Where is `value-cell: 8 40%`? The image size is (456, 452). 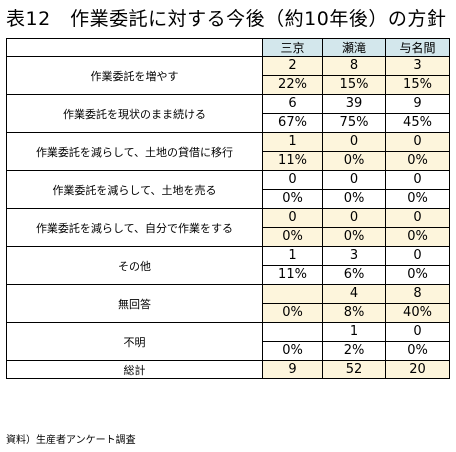
value-cell: 8 40% is located at coordinates (417, 303).